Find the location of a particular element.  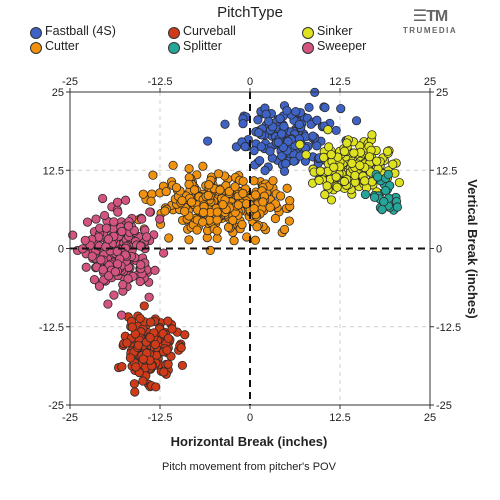

legend-label: Curveball is located at coordinates (209, 31).